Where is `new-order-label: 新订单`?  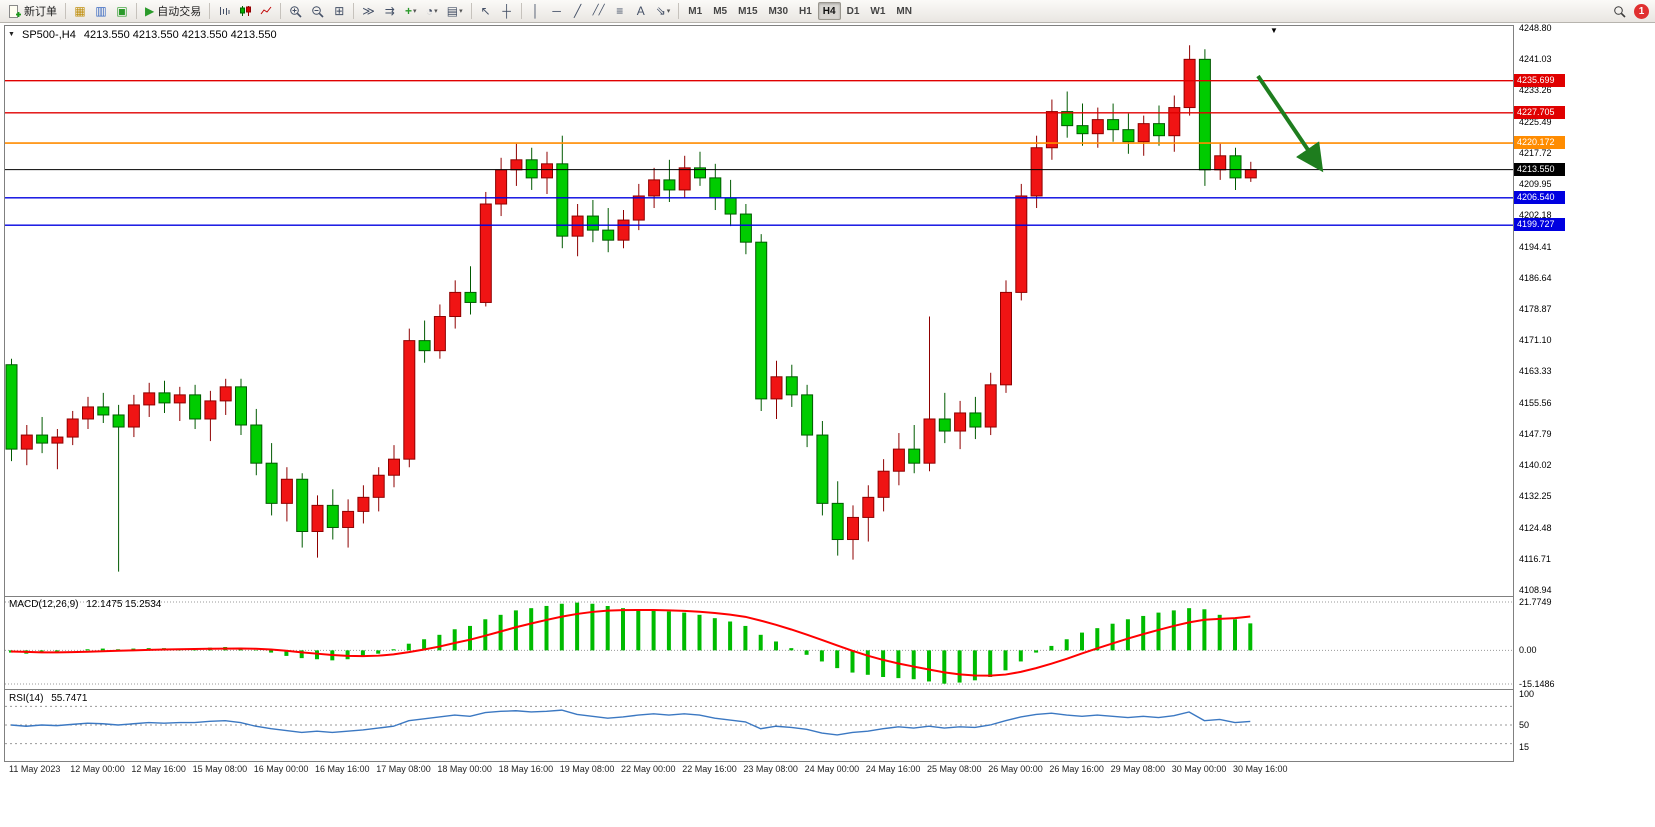
new-order-label: 新订单 is located at coordinates (40, 12).